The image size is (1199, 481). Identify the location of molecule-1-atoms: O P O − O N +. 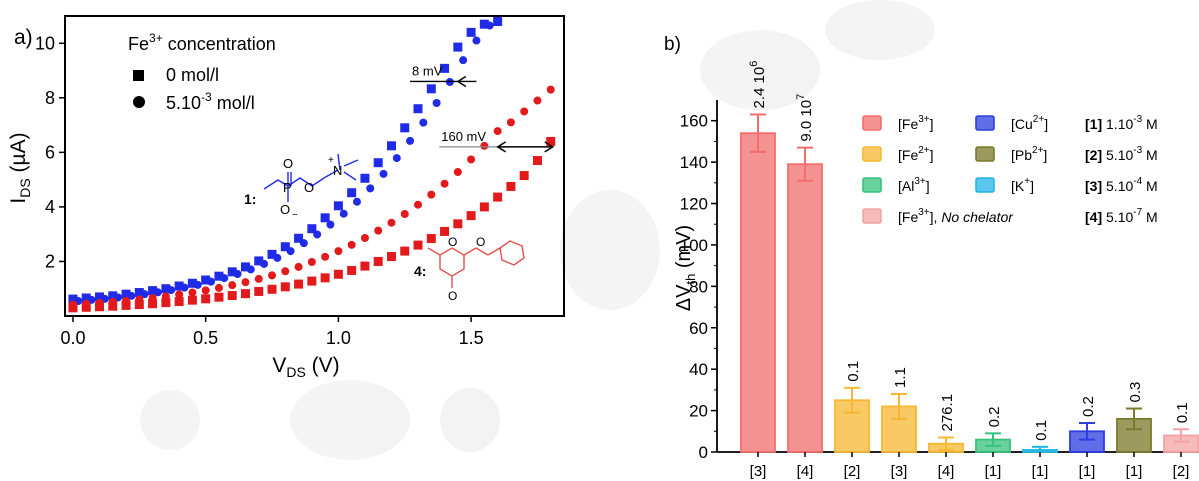
(311, 188).